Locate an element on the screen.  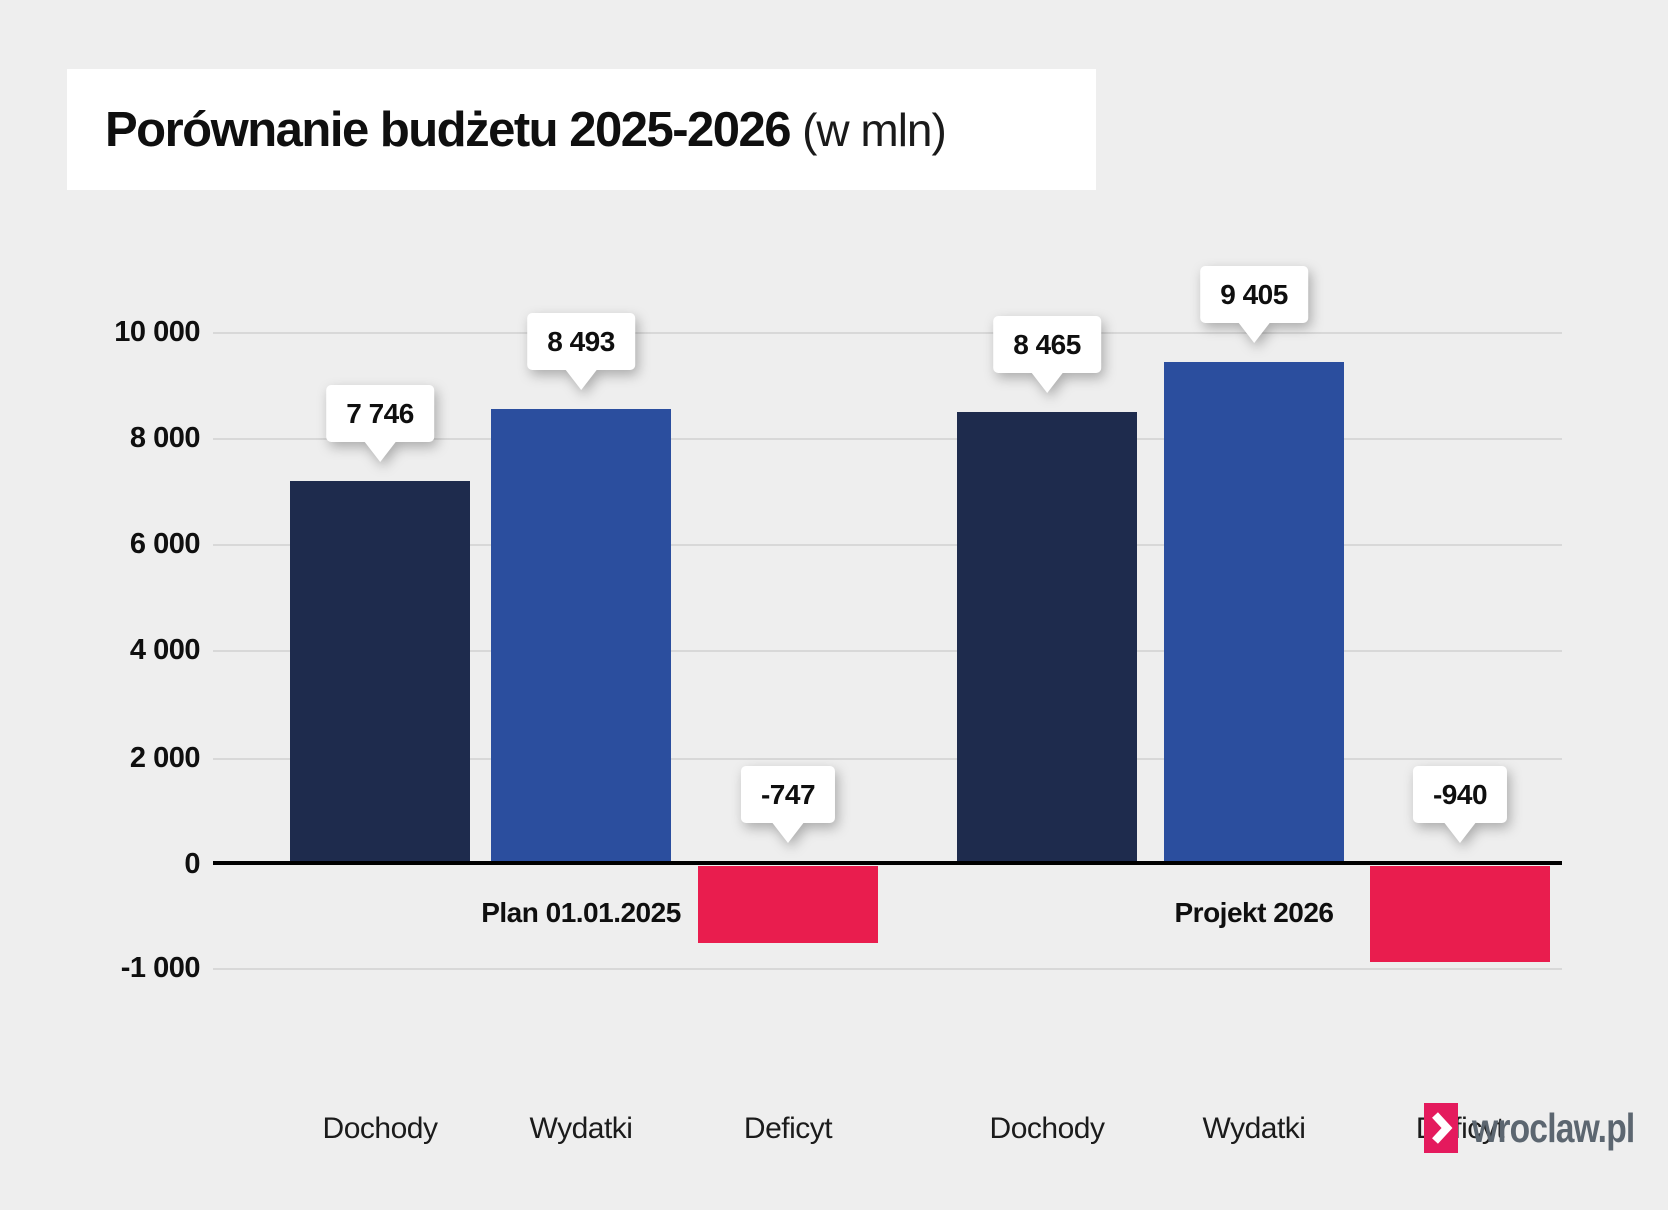
value-bubble: 9 405 is located at coordinates (1254, 294).